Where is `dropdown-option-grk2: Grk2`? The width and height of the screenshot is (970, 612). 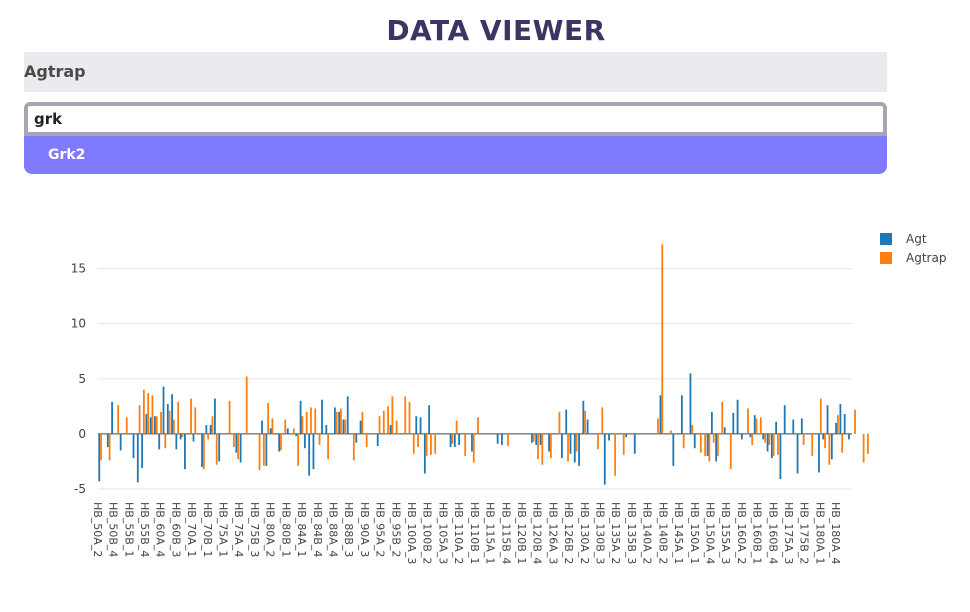
dropdown-option-grk2: Grk2 is located at coordinates (455, 155).